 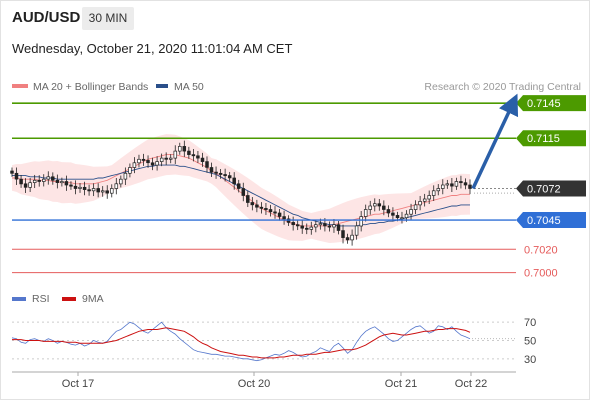 What do you see at coordinates (69, 299) in the screenshot?
I see `legend-rsi-ma-swatch` at bounding box center [69, 299].